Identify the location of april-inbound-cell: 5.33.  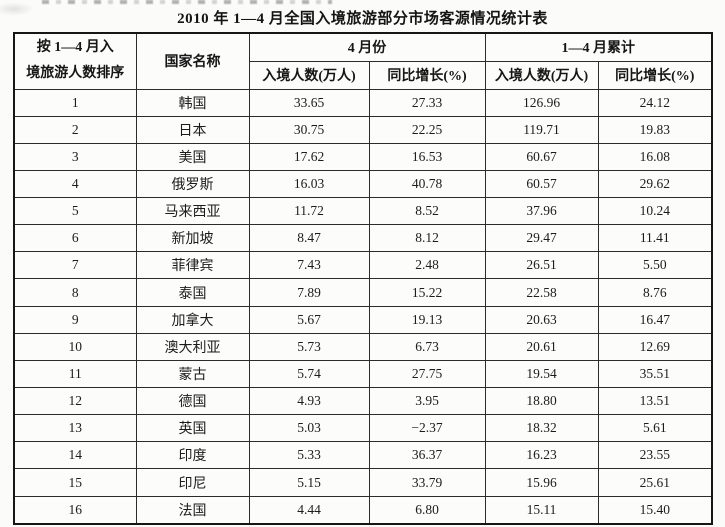
(309, 455).